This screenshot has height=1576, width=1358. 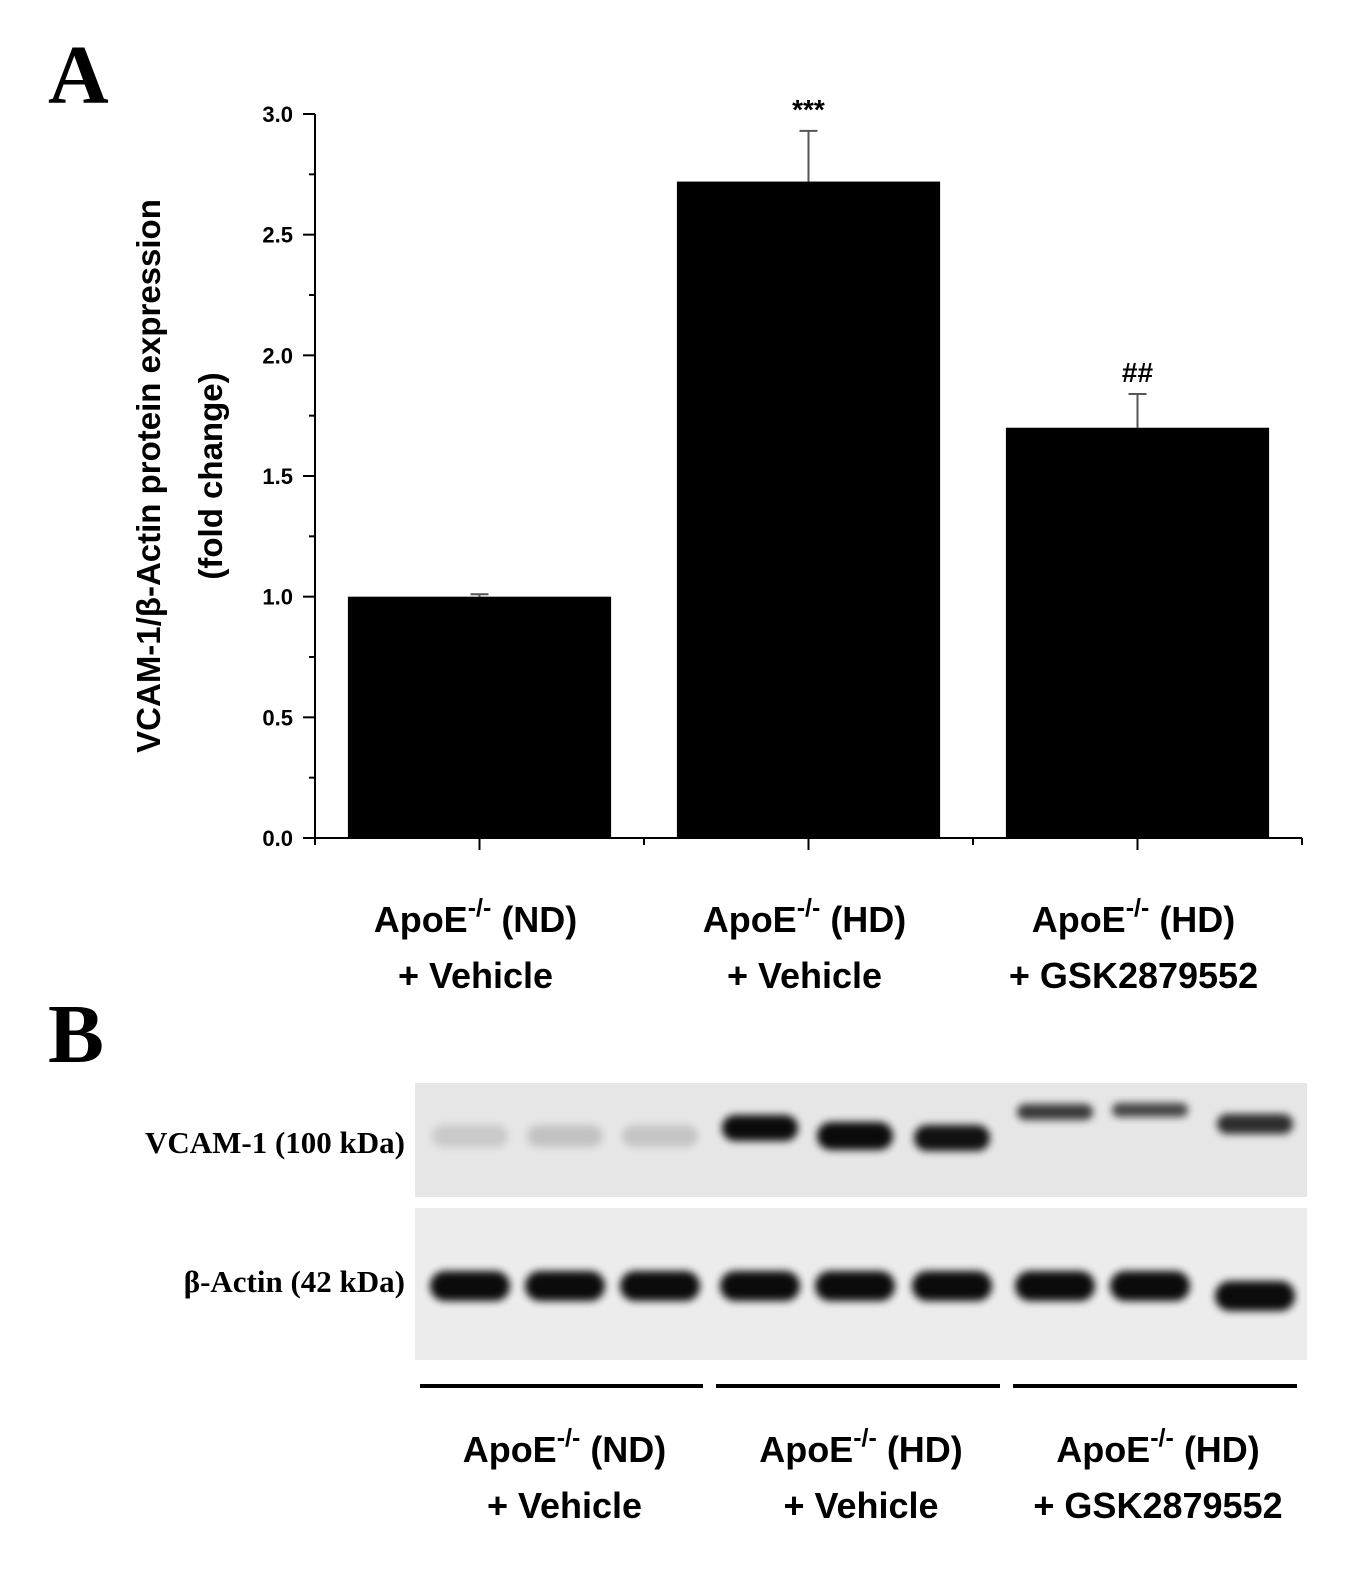 I want to click on x-tick-label-part: (ND), so click(x=534, y=919).